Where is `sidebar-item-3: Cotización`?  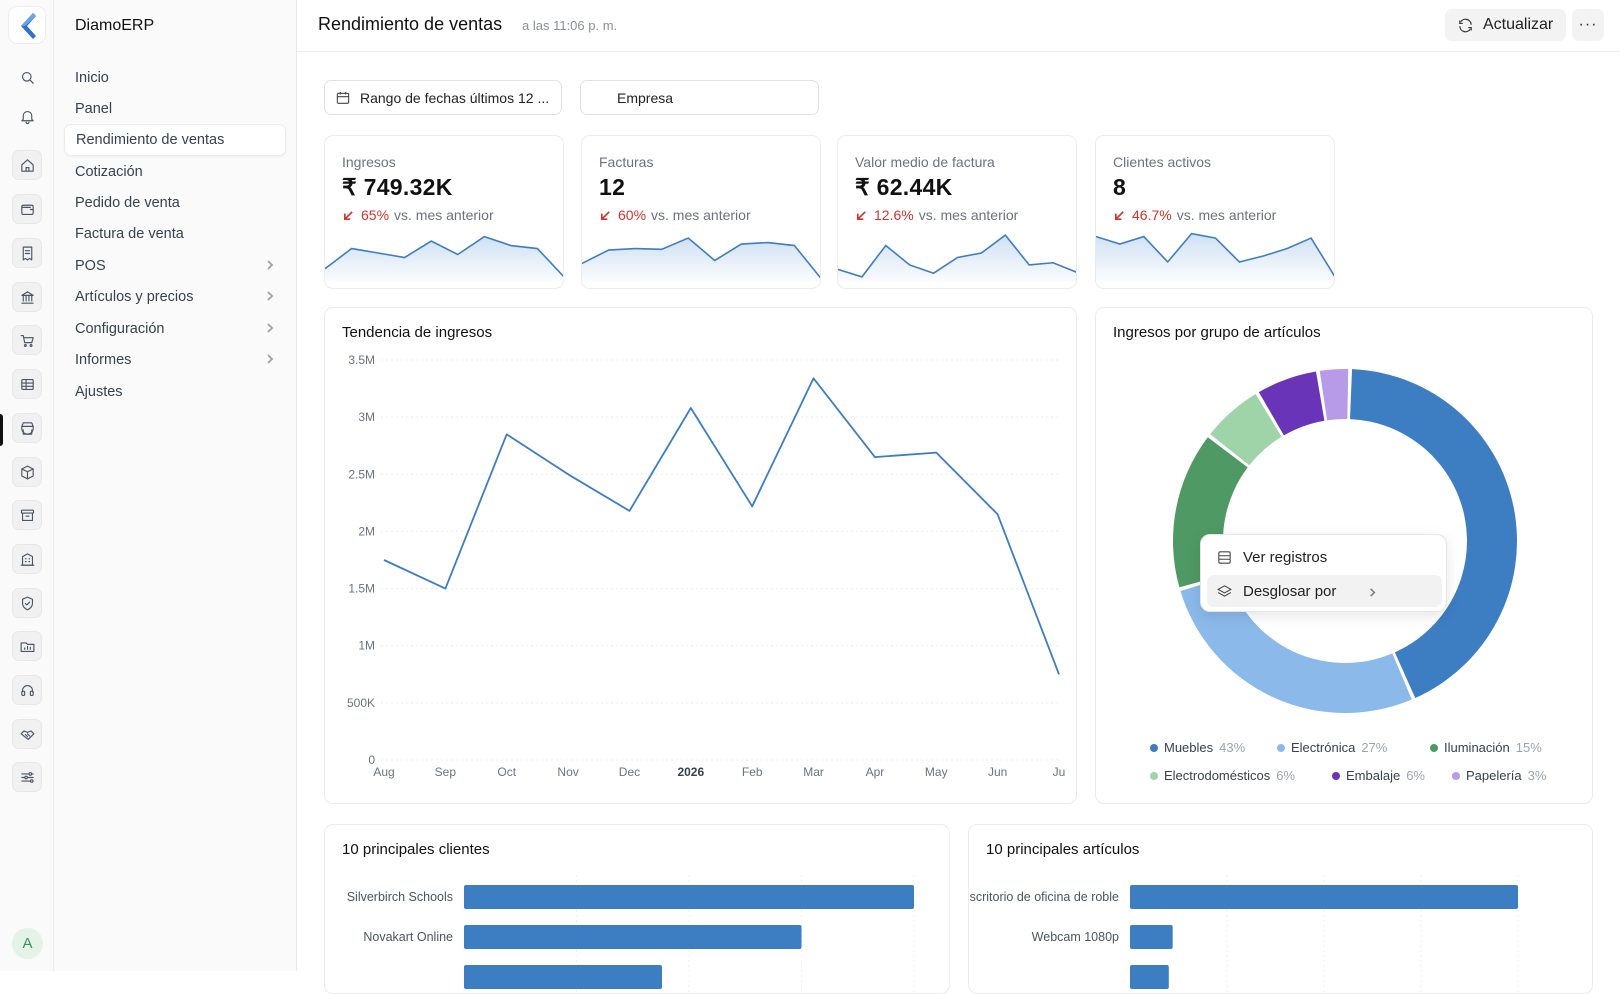
sidebar-item-3: Cotización is located at coordinates (175, 172).